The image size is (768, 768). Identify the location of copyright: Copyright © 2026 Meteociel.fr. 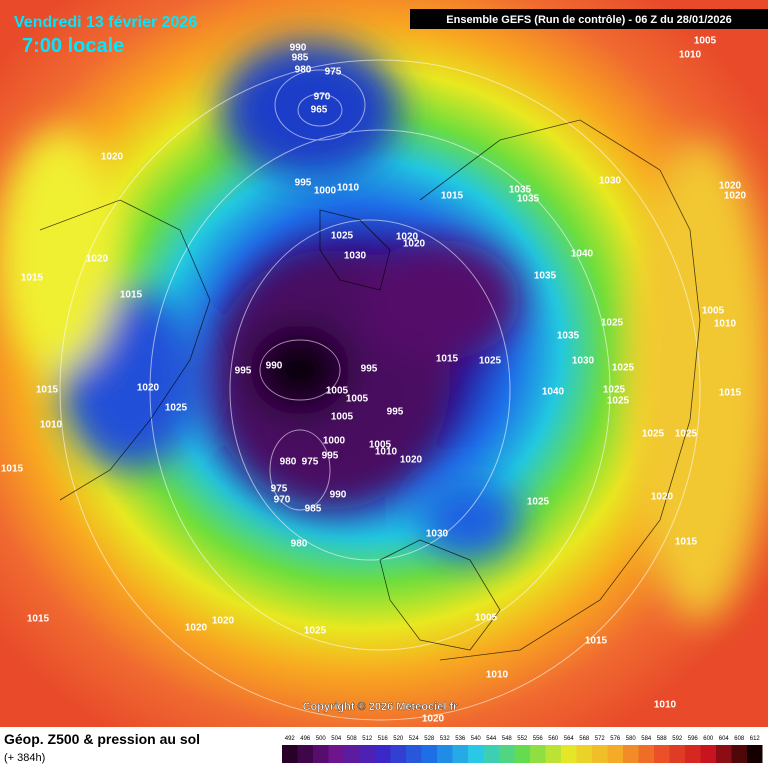
(381, 707).